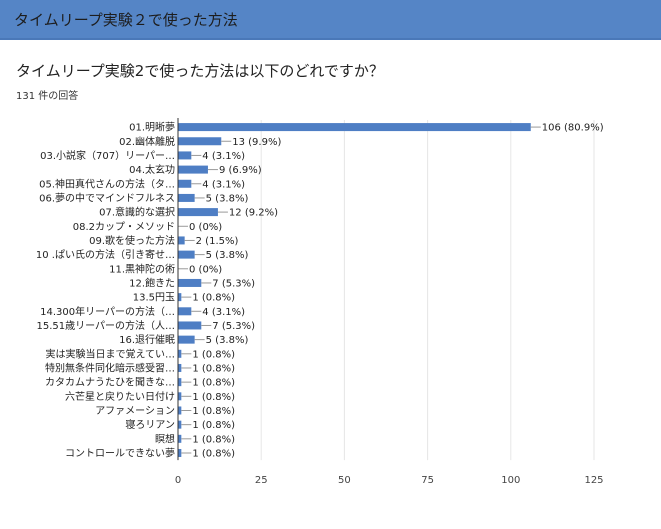 The image size is (661, 529). Describe the element at coordinates (330, 20) in the screenshot. I see `header-bar: タイムリープ実験２で使った方法` at that location.